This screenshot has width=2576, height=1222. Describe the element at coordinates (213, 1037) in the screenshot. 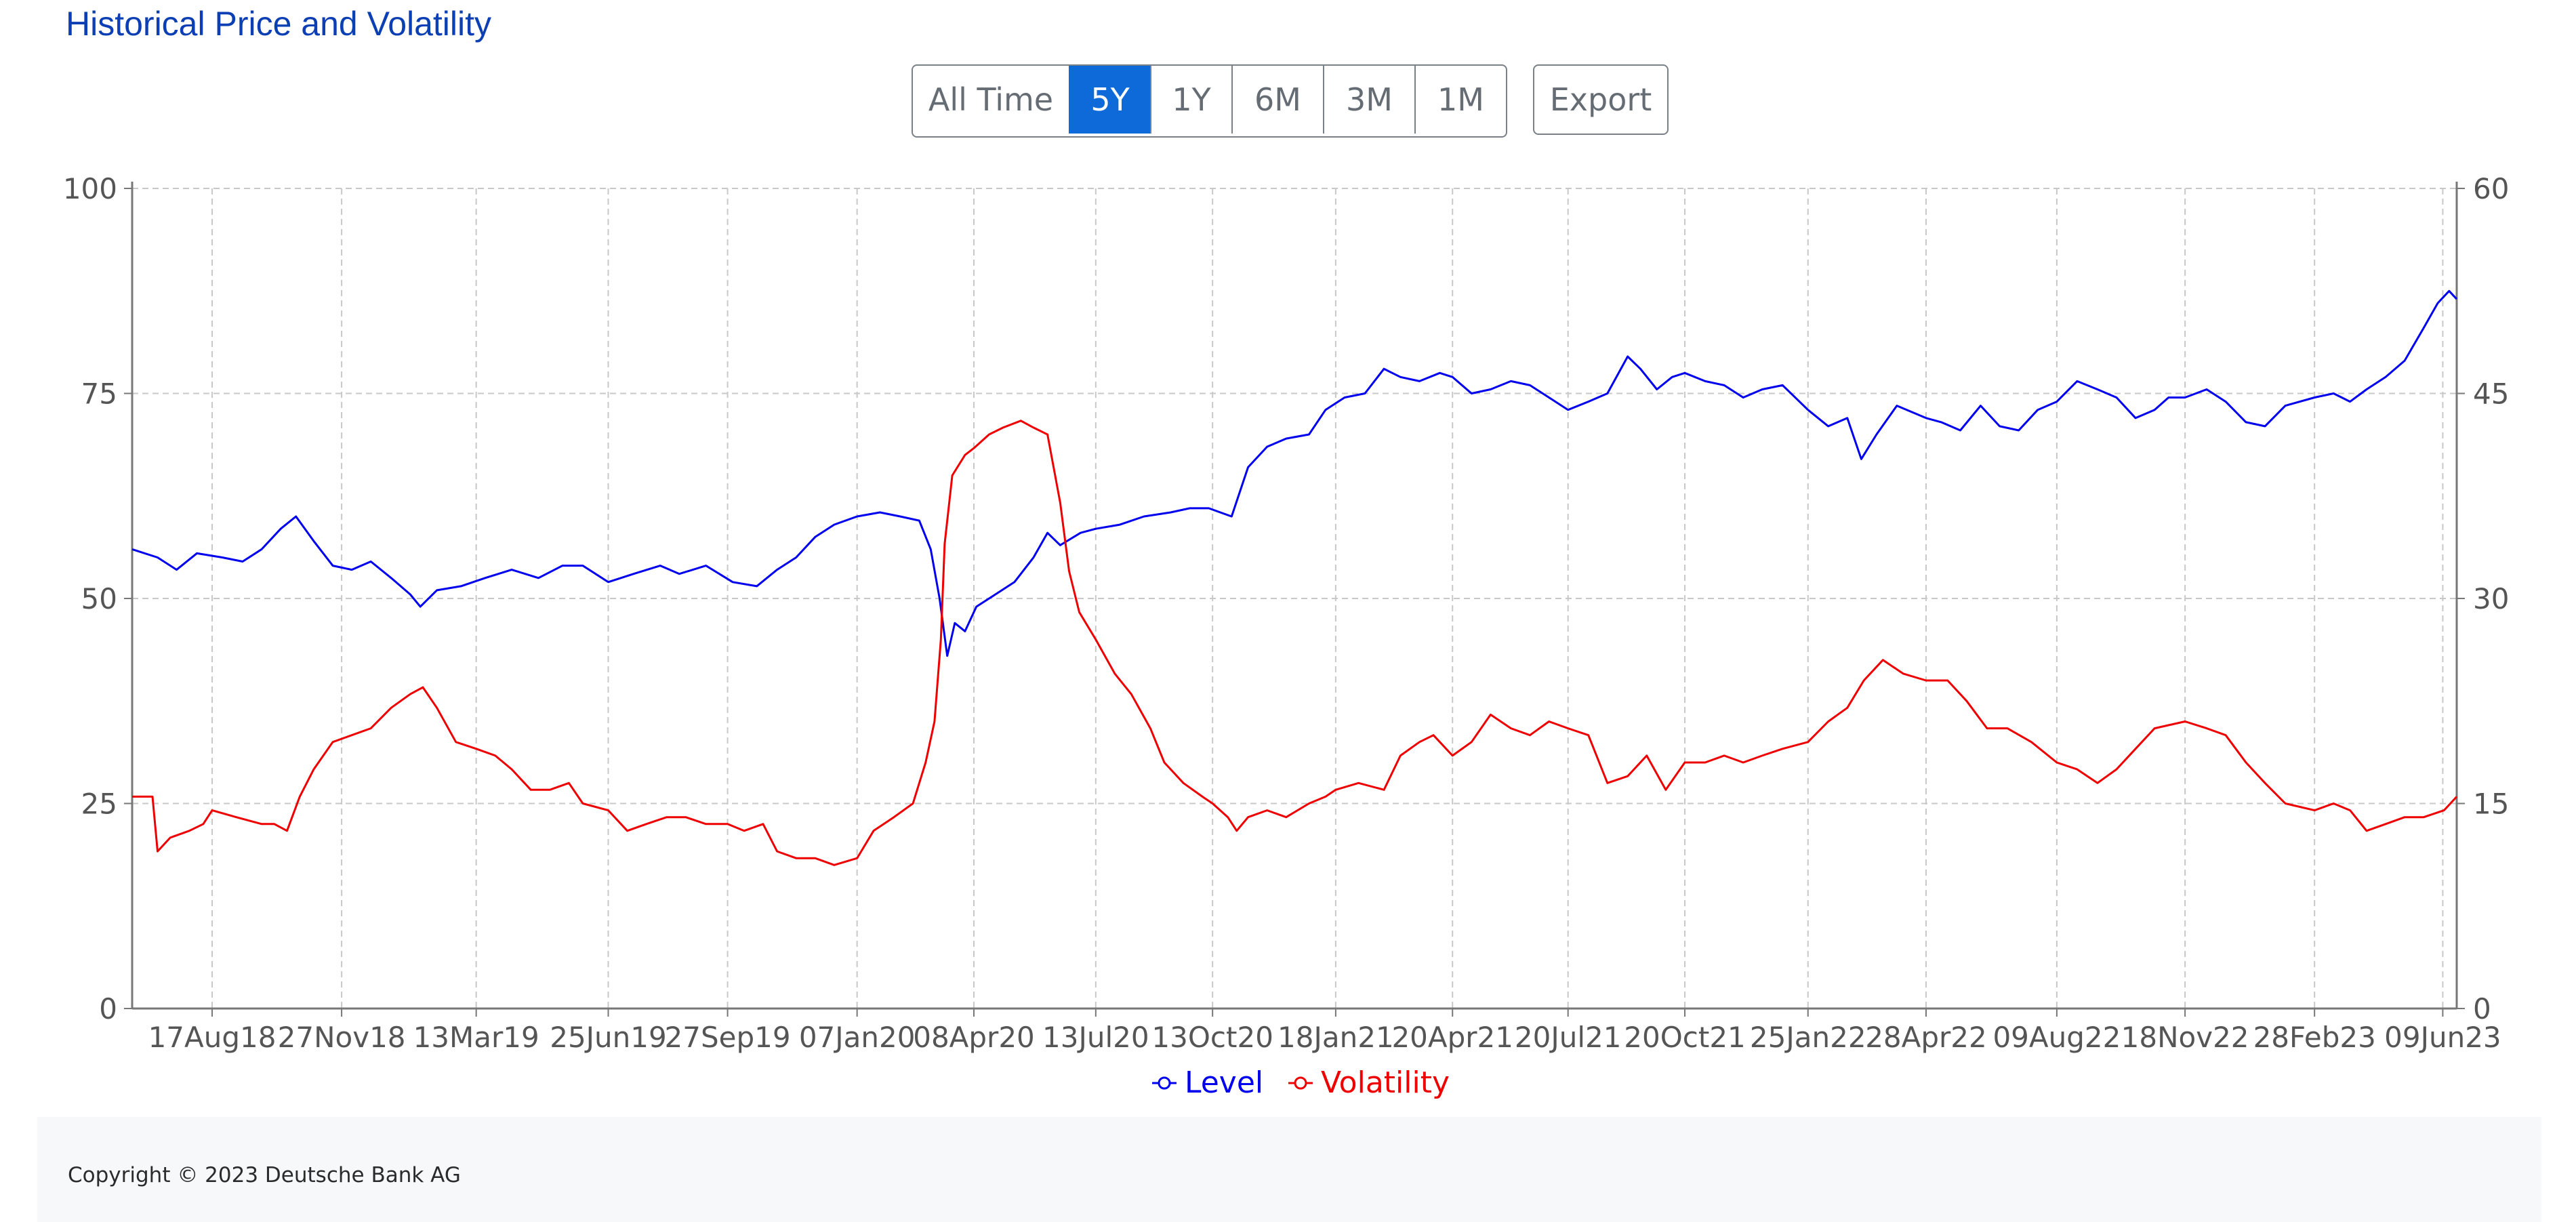

I see `x-axis-tick-label: 17Aug18` at that location.